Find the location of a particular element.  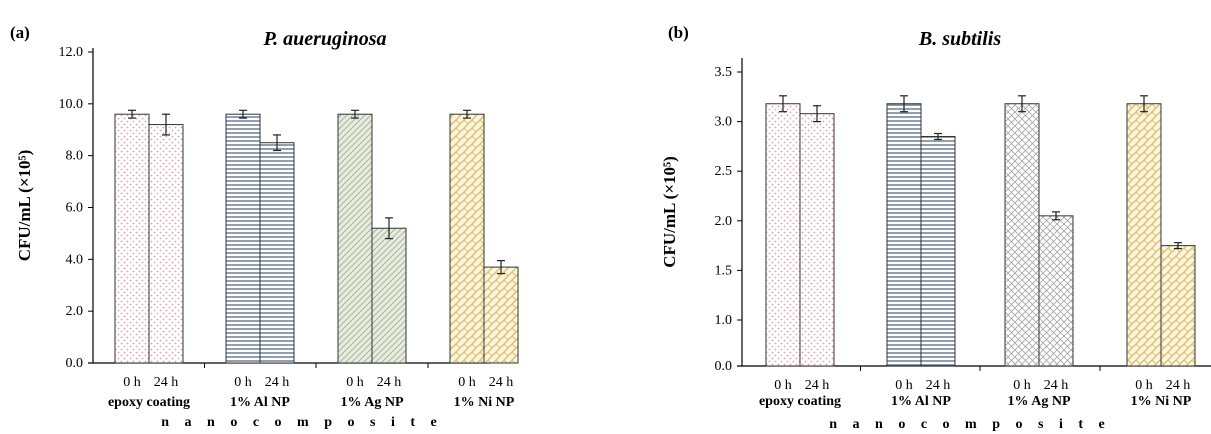

panel-label: (b) is located at coordinates (678, 32).